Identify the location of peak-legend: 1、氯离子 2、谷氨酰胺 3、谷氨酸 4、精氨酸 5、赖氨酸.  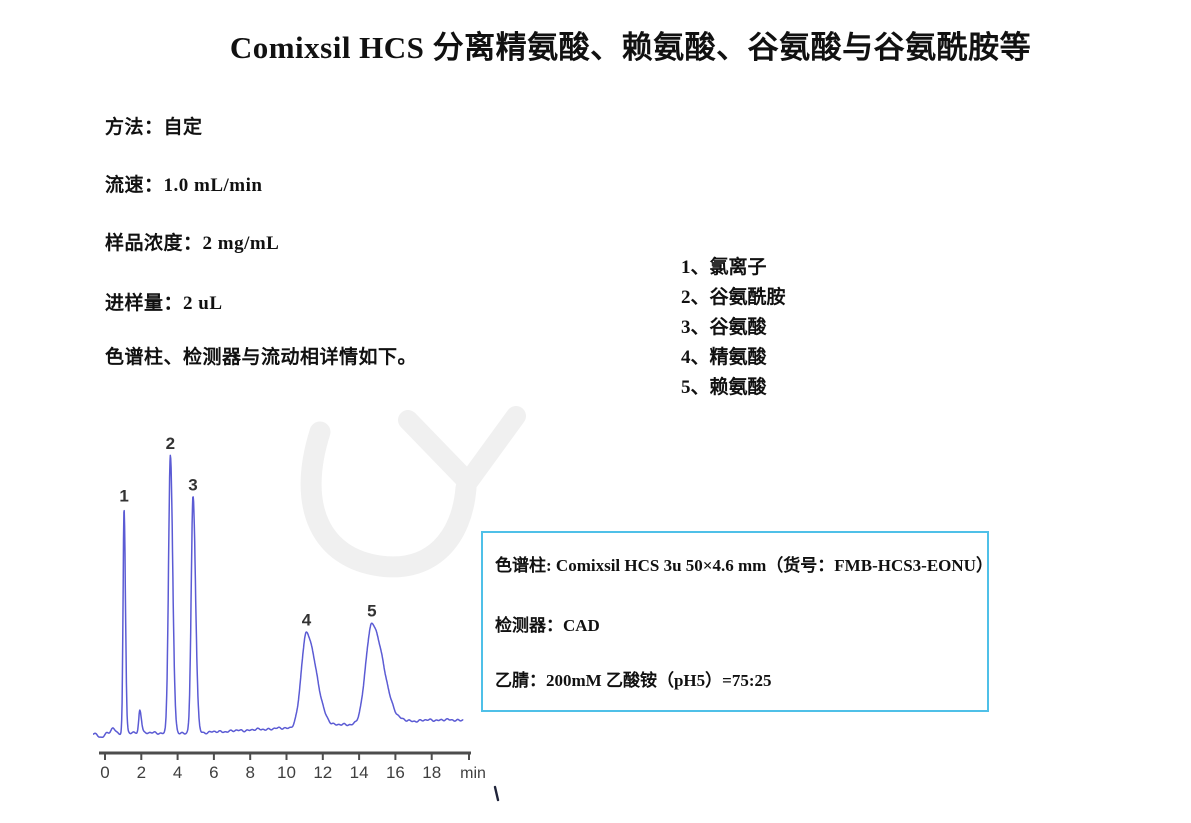
(733, 328).